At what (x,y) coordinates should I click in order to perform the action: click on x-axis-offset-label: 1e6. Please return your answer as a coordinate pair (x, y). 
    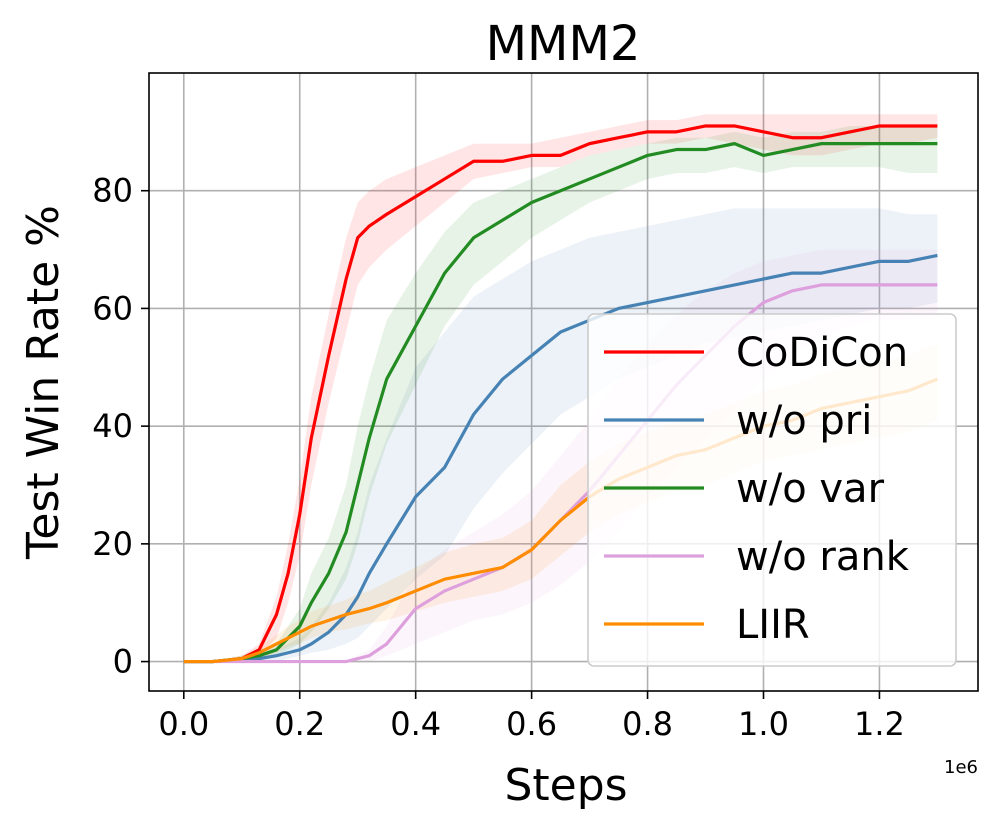
    Looking at the image, I should click on (961, 767).